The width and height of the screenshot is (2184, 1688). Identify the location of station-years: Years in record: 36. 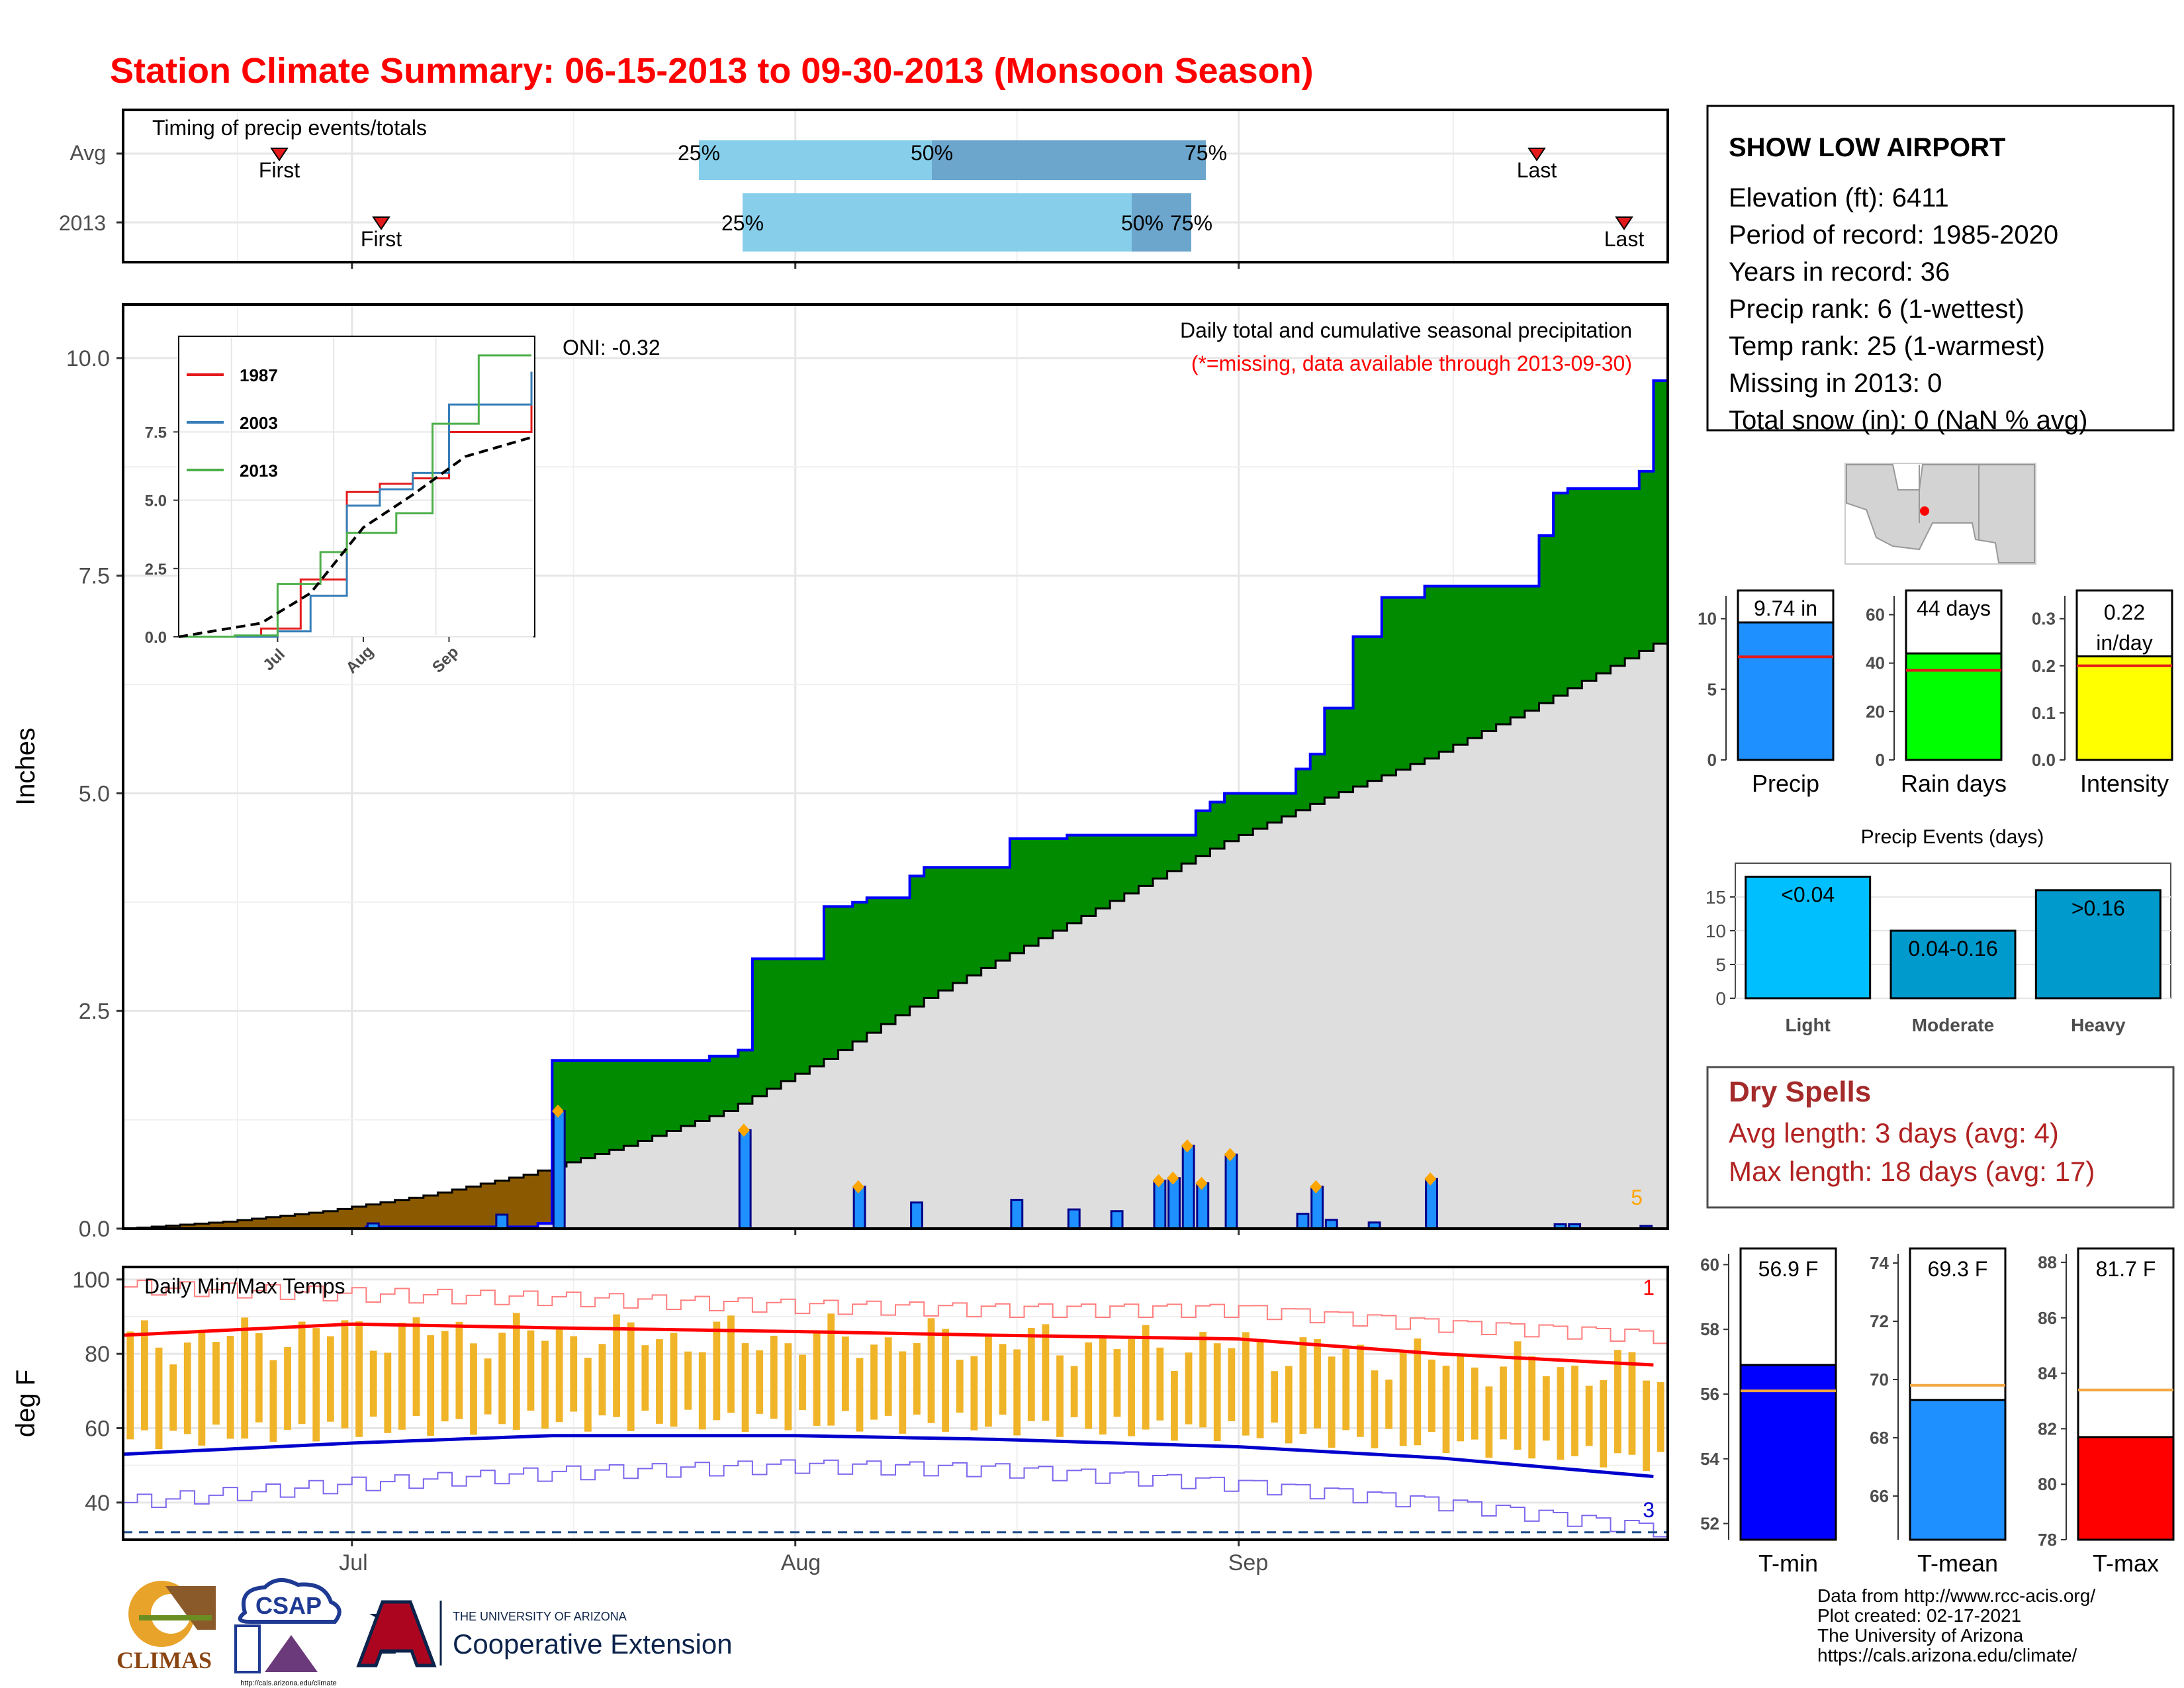
(1840, 272).